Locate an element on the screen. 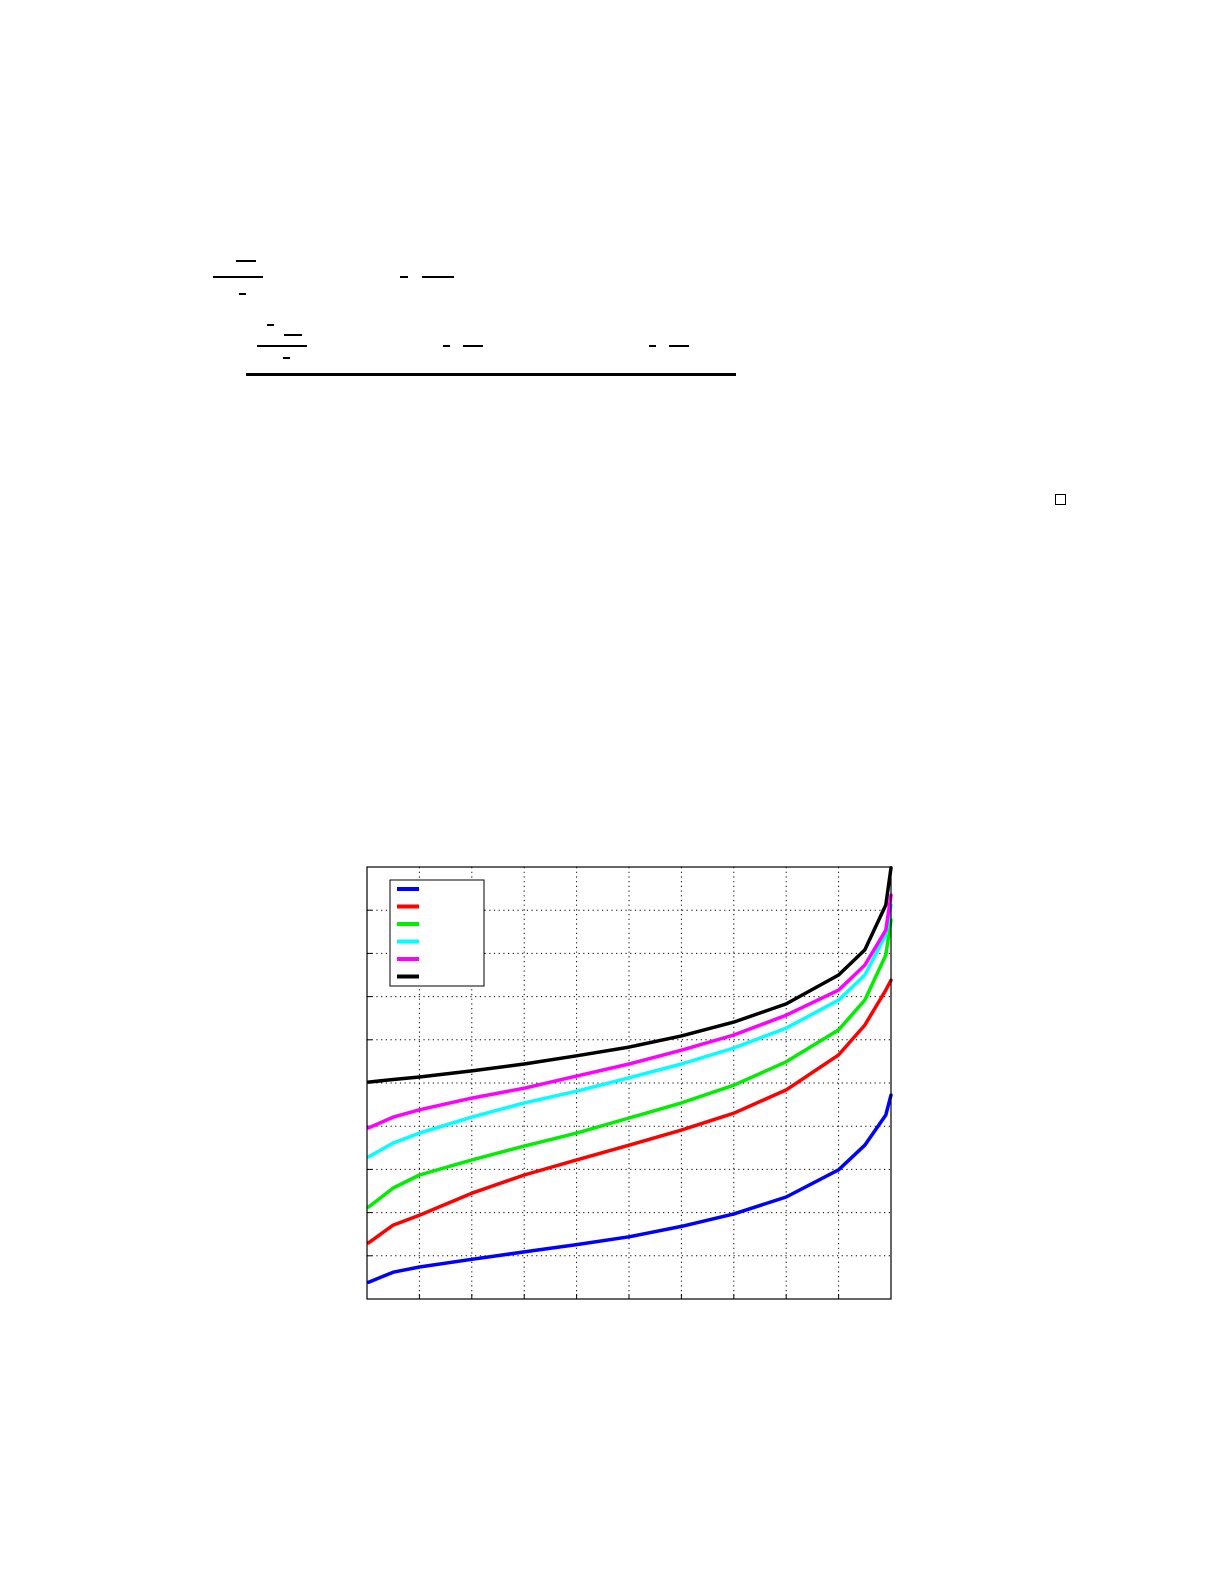 Image resolution: width=1225 pixels, height=1585 pixels. plot-frame is located at coordinates (629, 1083).